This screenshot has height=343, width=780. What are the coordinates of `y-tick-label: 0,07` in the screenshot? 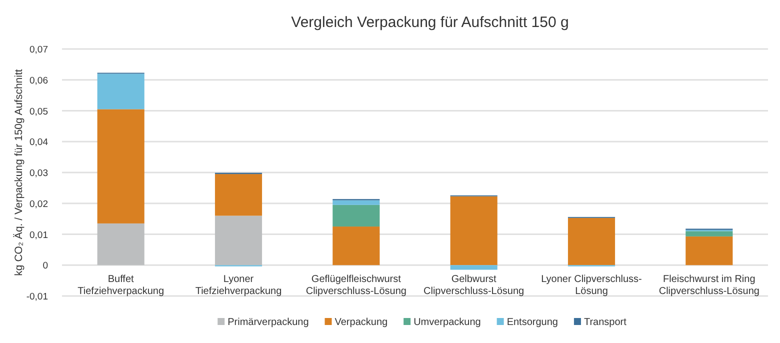 It's located at (39, 50).